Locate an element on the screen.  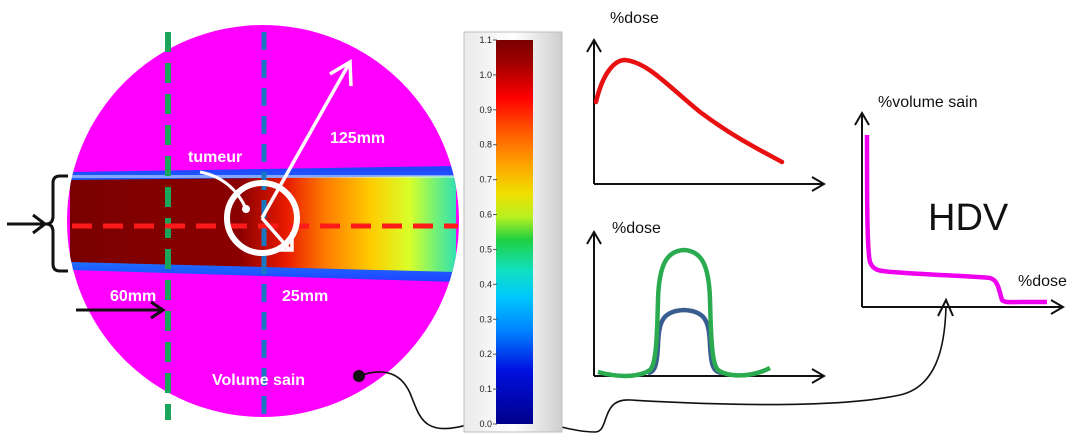
hdv-plot: %volume sain HDV %dose is located at coordinates (960, 204).